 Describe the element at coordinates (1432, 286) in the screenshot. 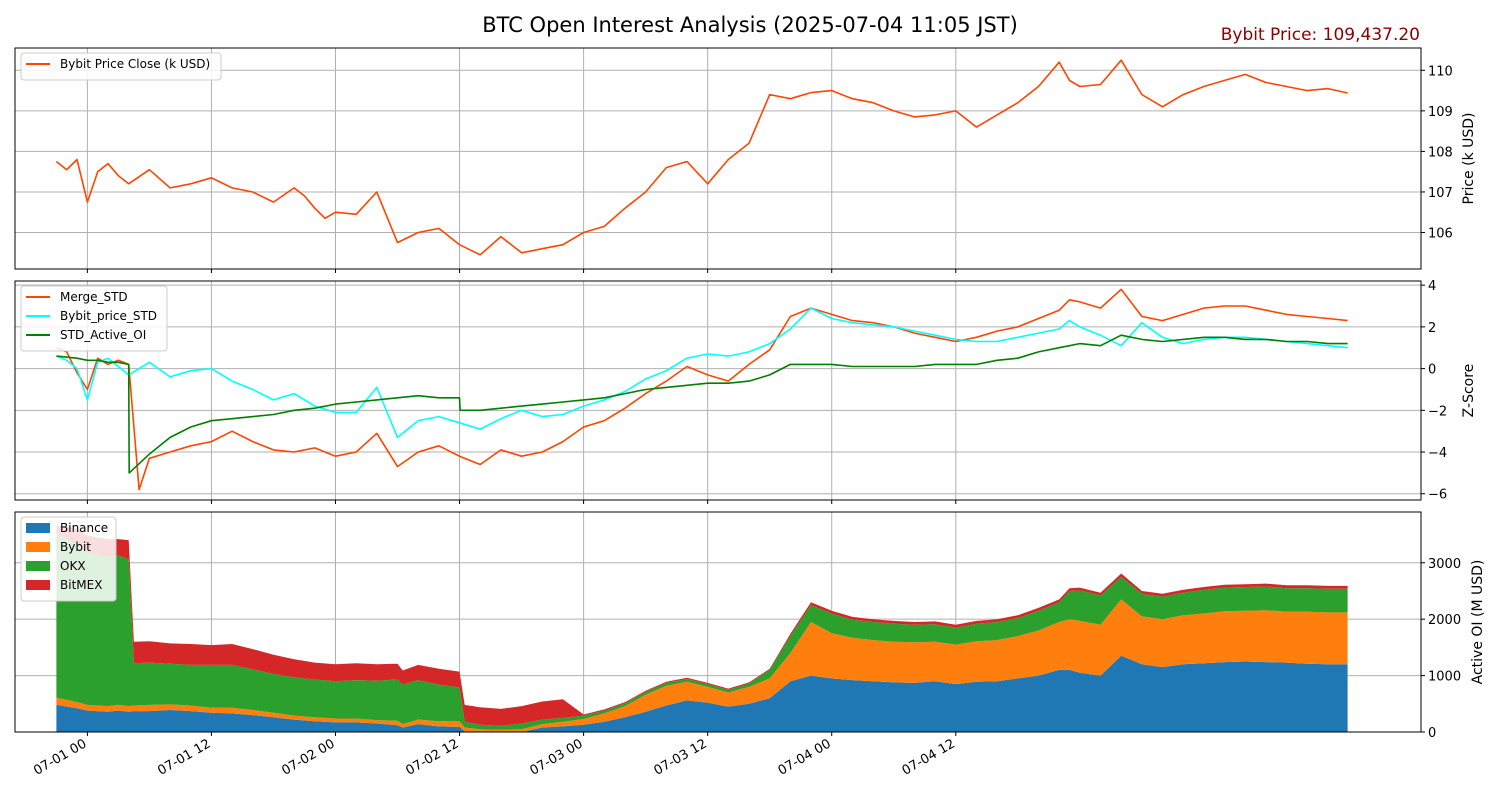

I see `y-tick-label: 4` at that location.